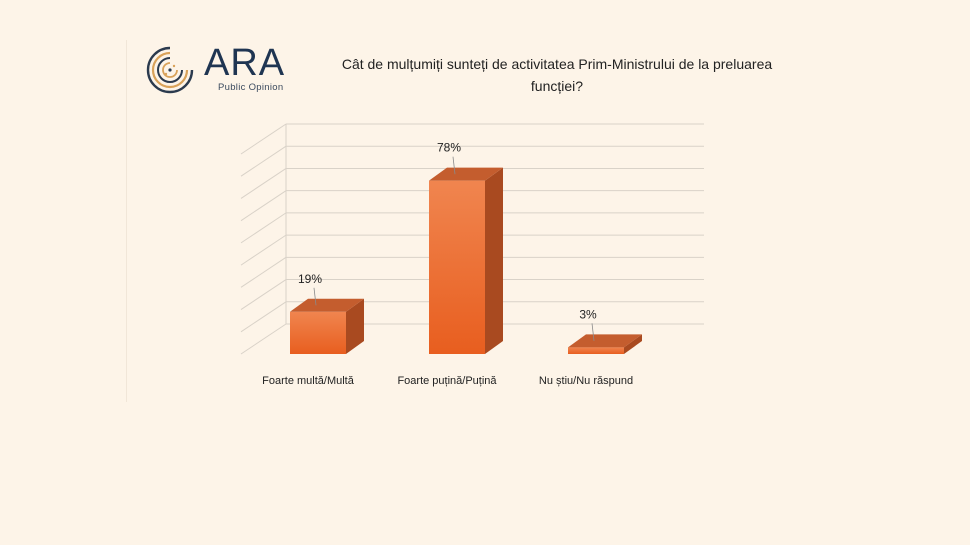 The image size is (970, 545). I want to click on value-label-1: 19%, so click(310, 279).